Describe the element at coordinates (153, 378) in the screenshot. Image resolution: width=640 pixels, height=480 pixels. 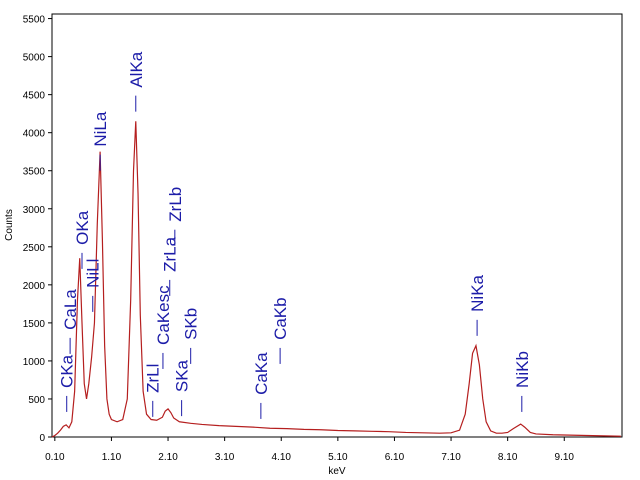
I see `annotation-label: ZrLl` at that location.